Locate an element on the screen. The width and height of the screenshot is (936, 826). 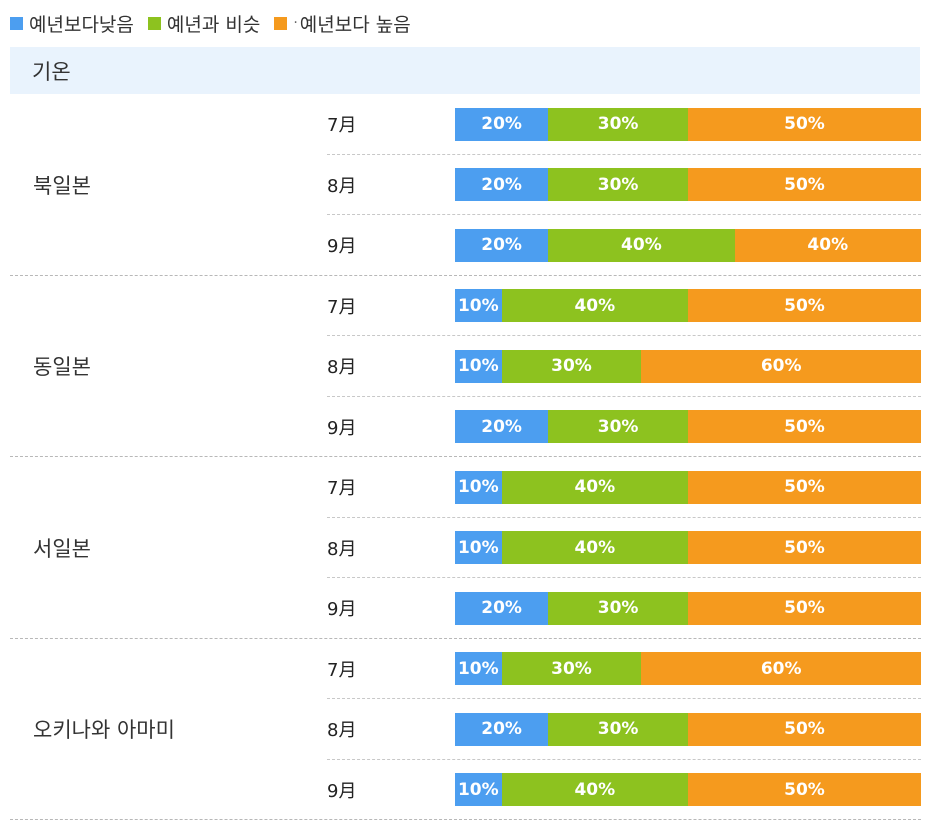
region-label: 북일본 is located at coordinates (62, 185).